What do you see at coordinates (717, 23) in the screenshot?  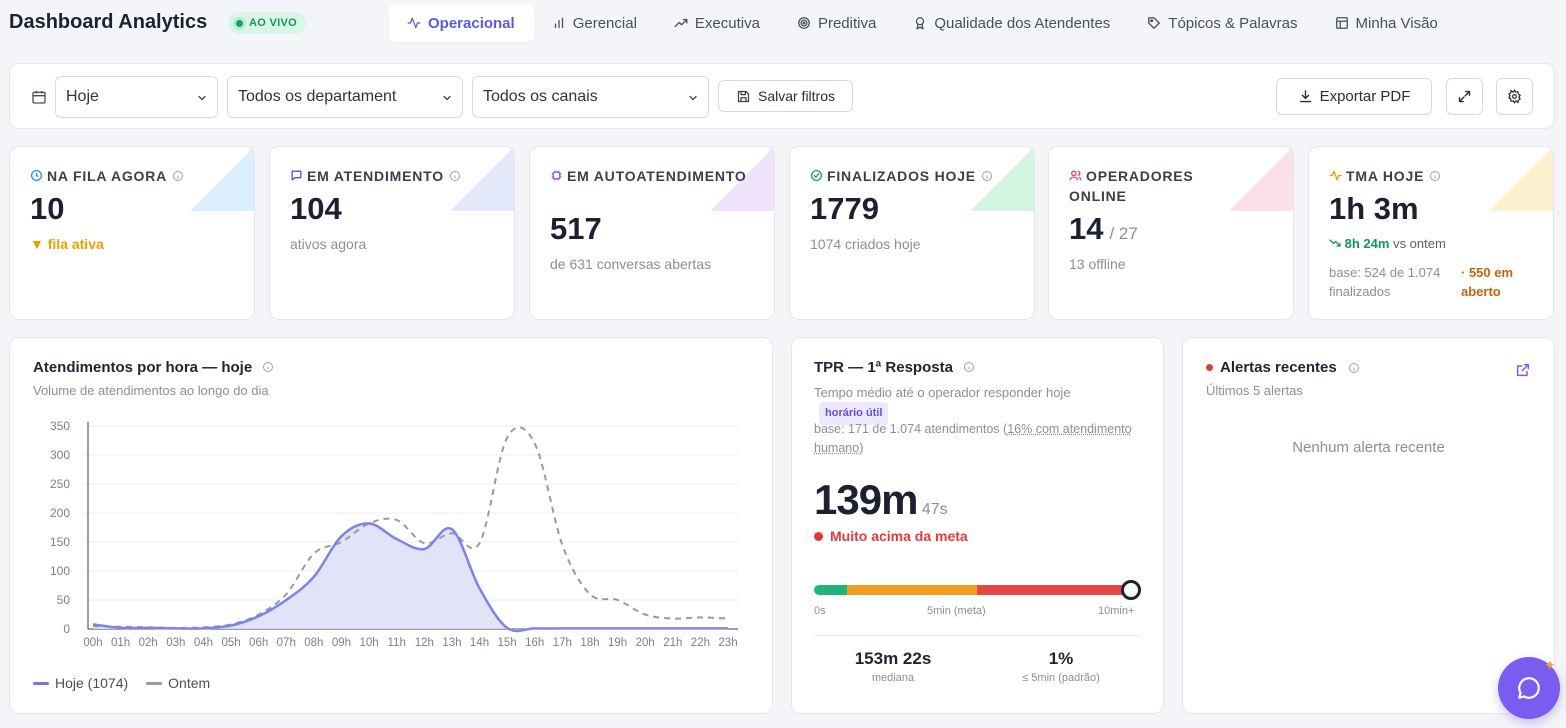 I see `tab-executiva: Executiva` at bounding box center [717, 23].